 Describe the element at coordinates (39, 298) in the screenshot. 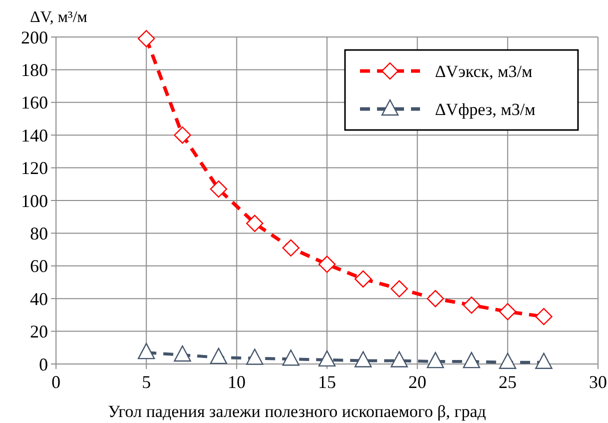

I see `y-tick-label: 40` at that location.